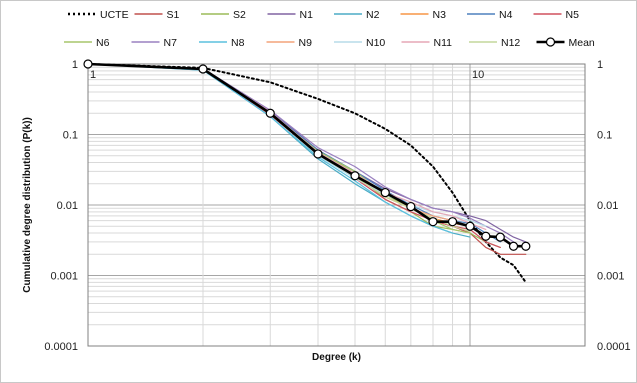 This screenshot has width=637, height=383. Describe the element at coordinates (614, 347) in the screenshot. I see `y-tick-label-right: 0.0001` at that location.